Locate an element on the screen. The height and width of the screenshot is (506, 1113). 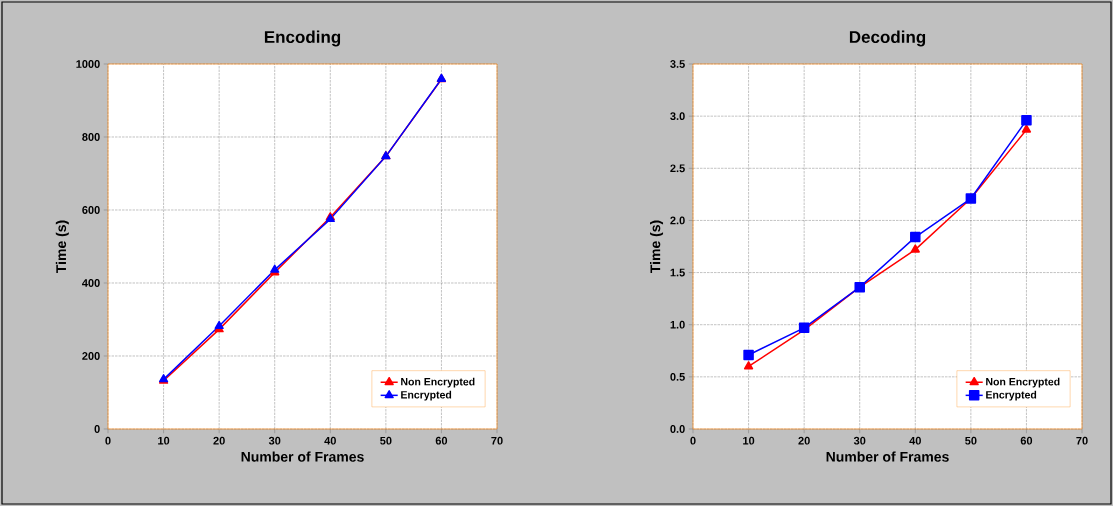
y-tick-label: 3.0 is located at coordinates (677, 116).